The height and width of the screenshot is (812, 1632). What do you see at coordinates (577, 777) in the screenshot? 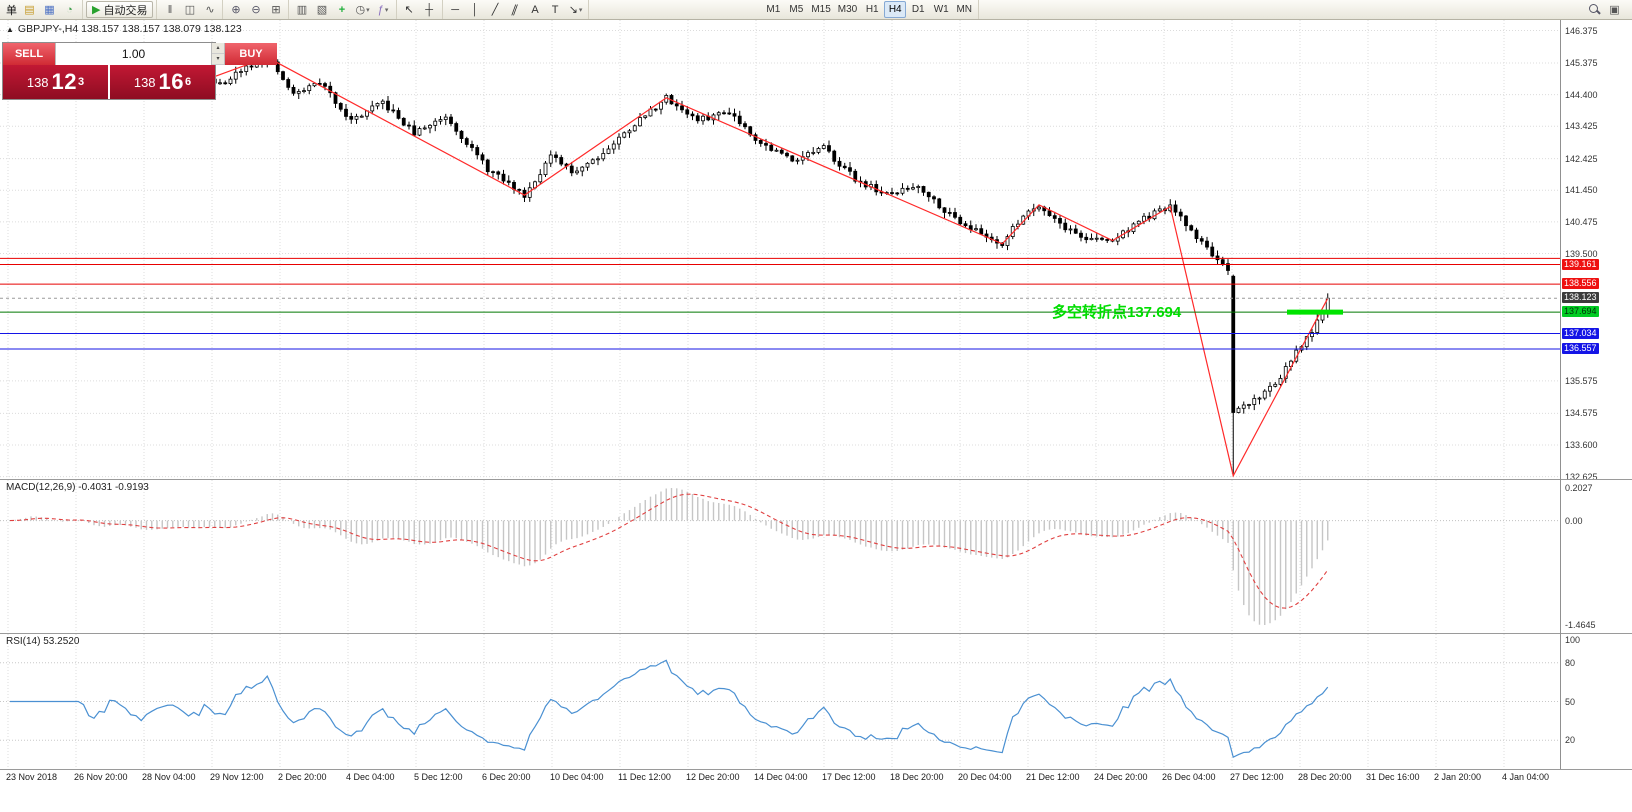
I see `time-axis-label: 10 Dec 04:00` at bounding box center [577, 777].